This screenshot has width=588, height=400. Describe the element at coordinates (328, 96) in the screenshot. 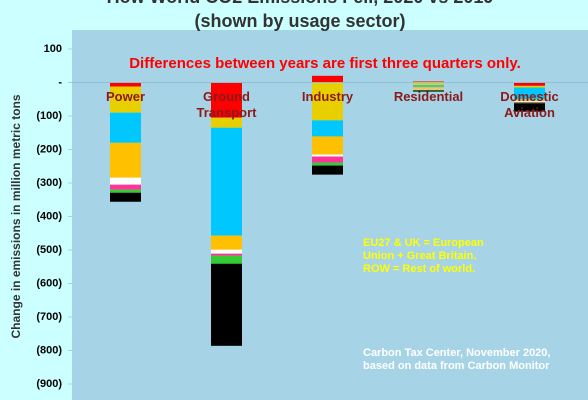

I see `category-label: Industry` at that location.